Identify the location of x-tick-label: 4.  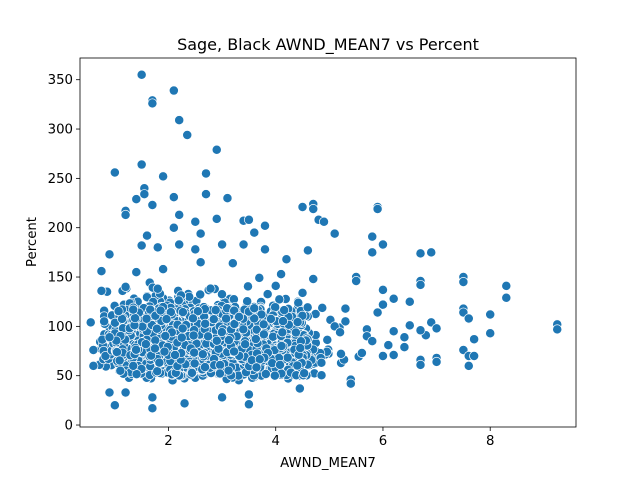
(275, 441).